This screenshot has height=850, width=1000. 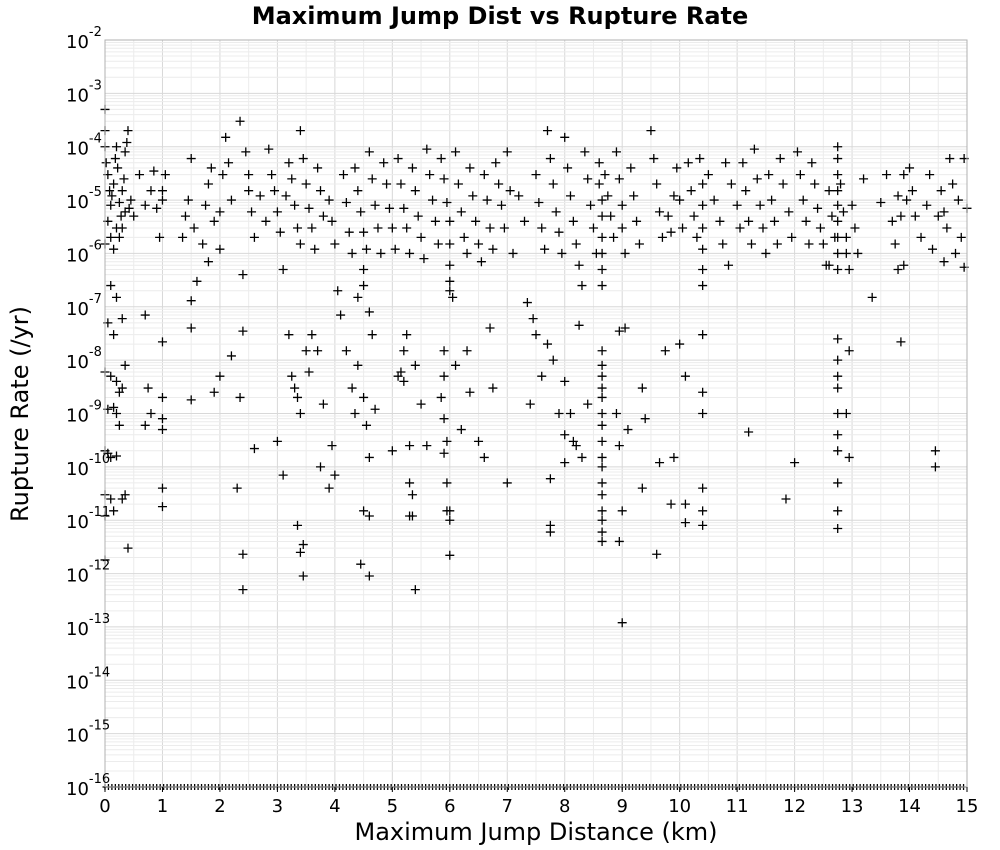 What do you see at coordinates (84, 413) in the screenshot?
I see `y-tick-label: 10⁻⁹` at bounding box center [84, 413].